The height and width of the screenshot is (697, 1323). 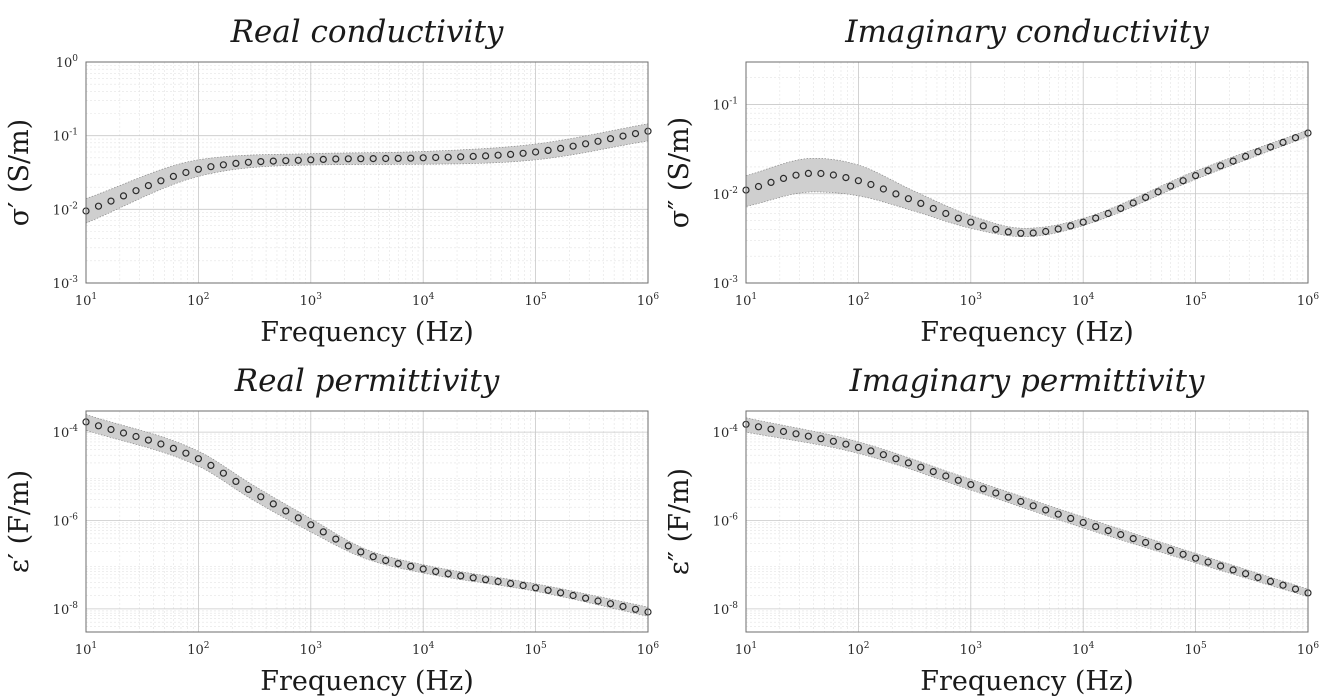 What do you see at coordinates (725, 105) in the screenshot?
I see `y-tick-label: 10⁻¹` at bounding box center [725, 105].